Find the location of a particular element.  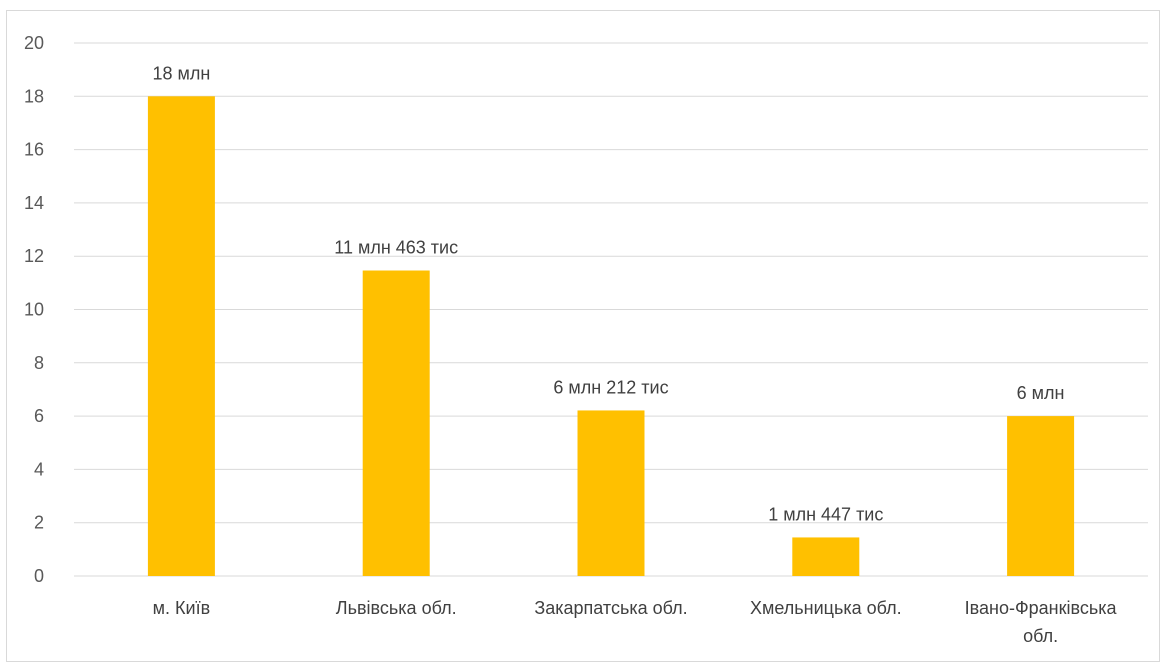

x-category-label: Закарпатська обл. is located at coordinates (610, 608).